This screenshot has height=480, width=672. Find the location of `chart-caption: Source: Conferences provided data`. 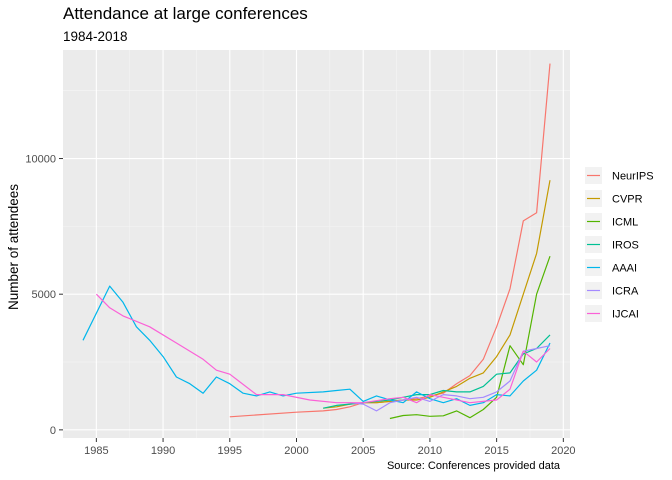

chart-caption: Source: Conferences provided data is located at coordinates (473, 466).